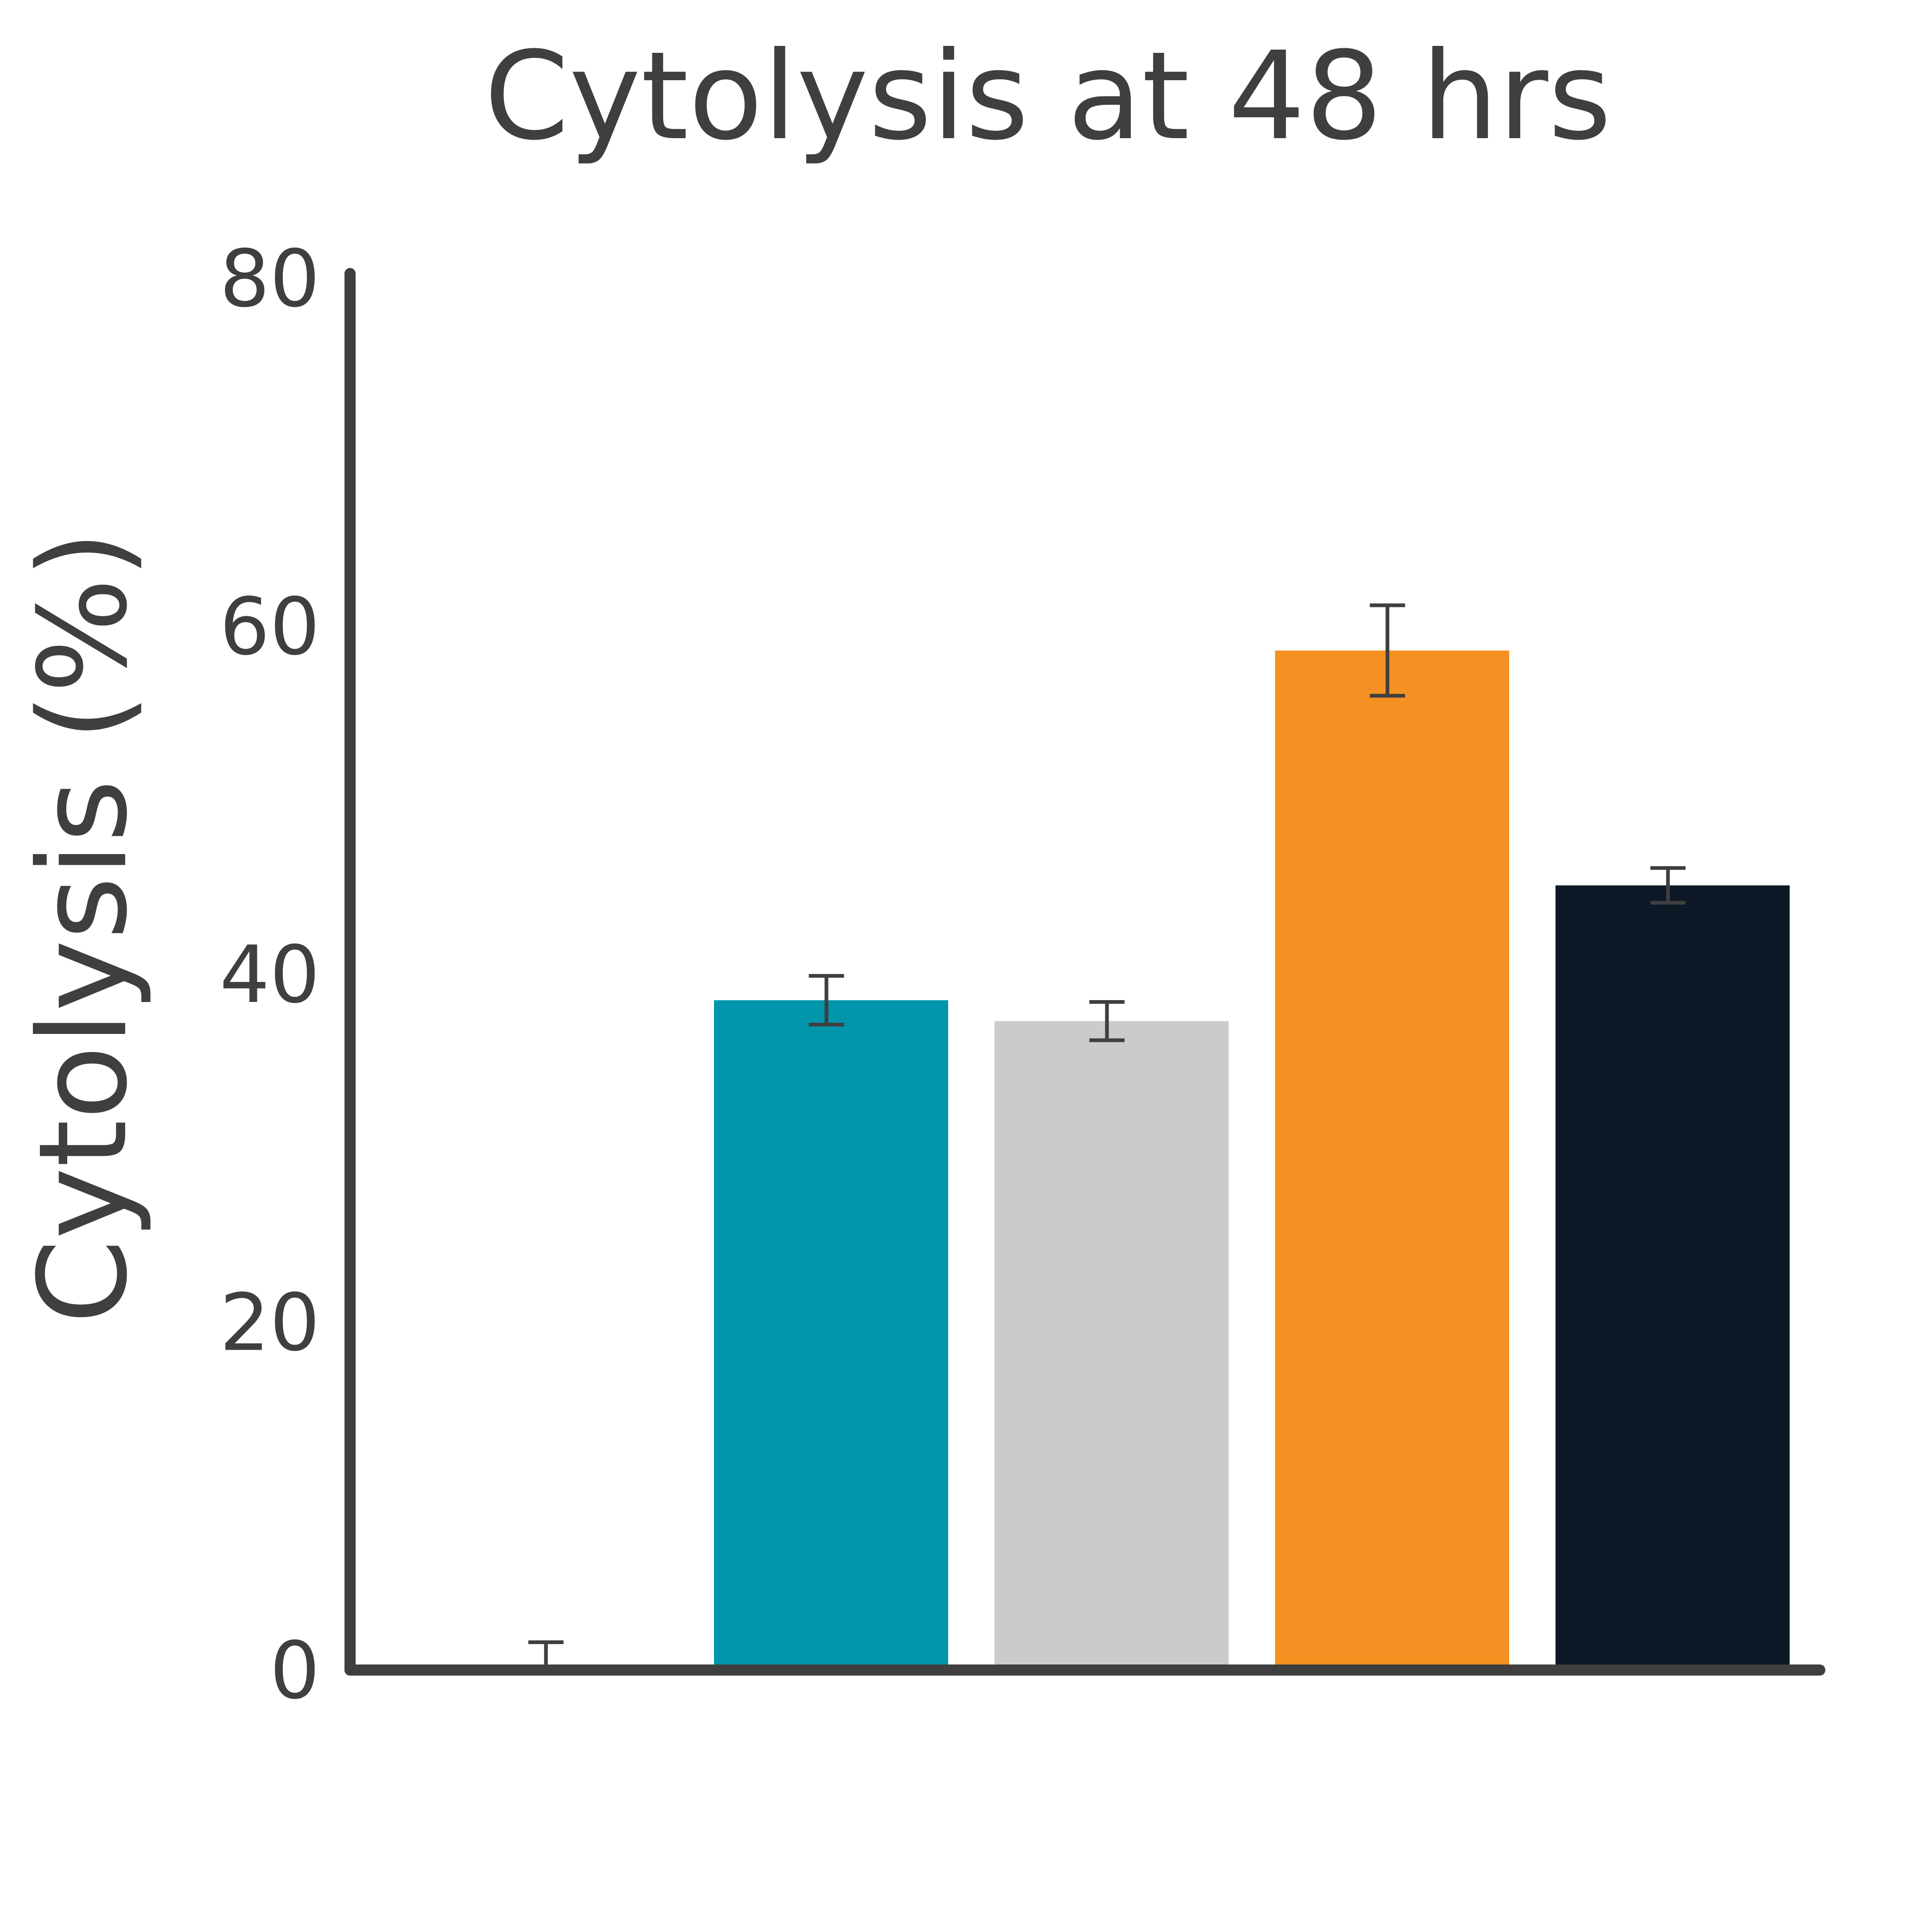  I want to click on y-tick-label: 80, so click(270, 279).